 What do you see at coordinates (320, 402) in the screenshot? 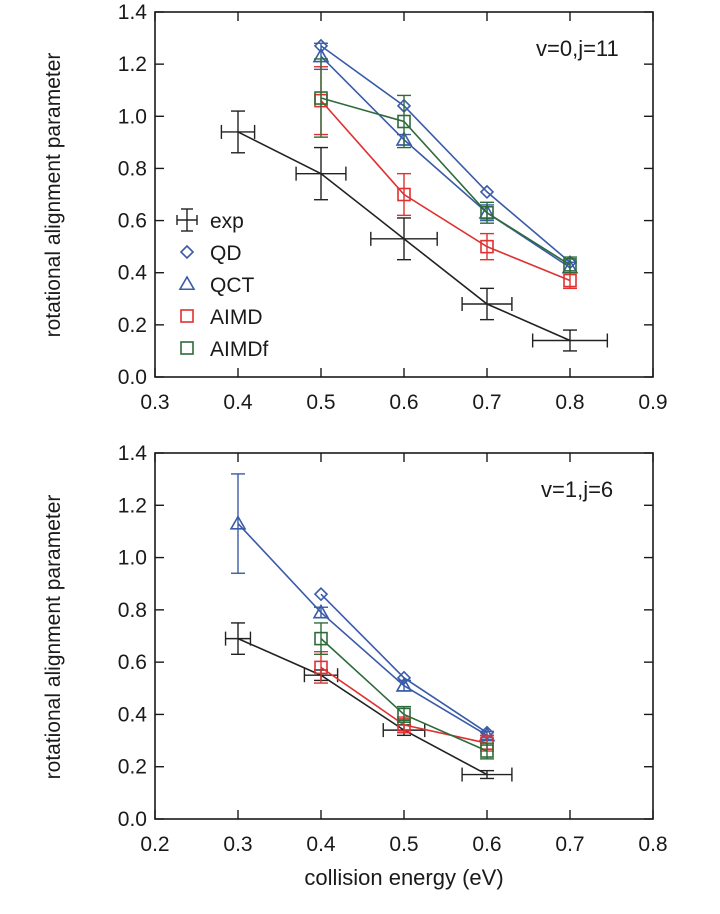
I see `x-tick-label-1-2: 0.5` at bounding box center [320, 402].